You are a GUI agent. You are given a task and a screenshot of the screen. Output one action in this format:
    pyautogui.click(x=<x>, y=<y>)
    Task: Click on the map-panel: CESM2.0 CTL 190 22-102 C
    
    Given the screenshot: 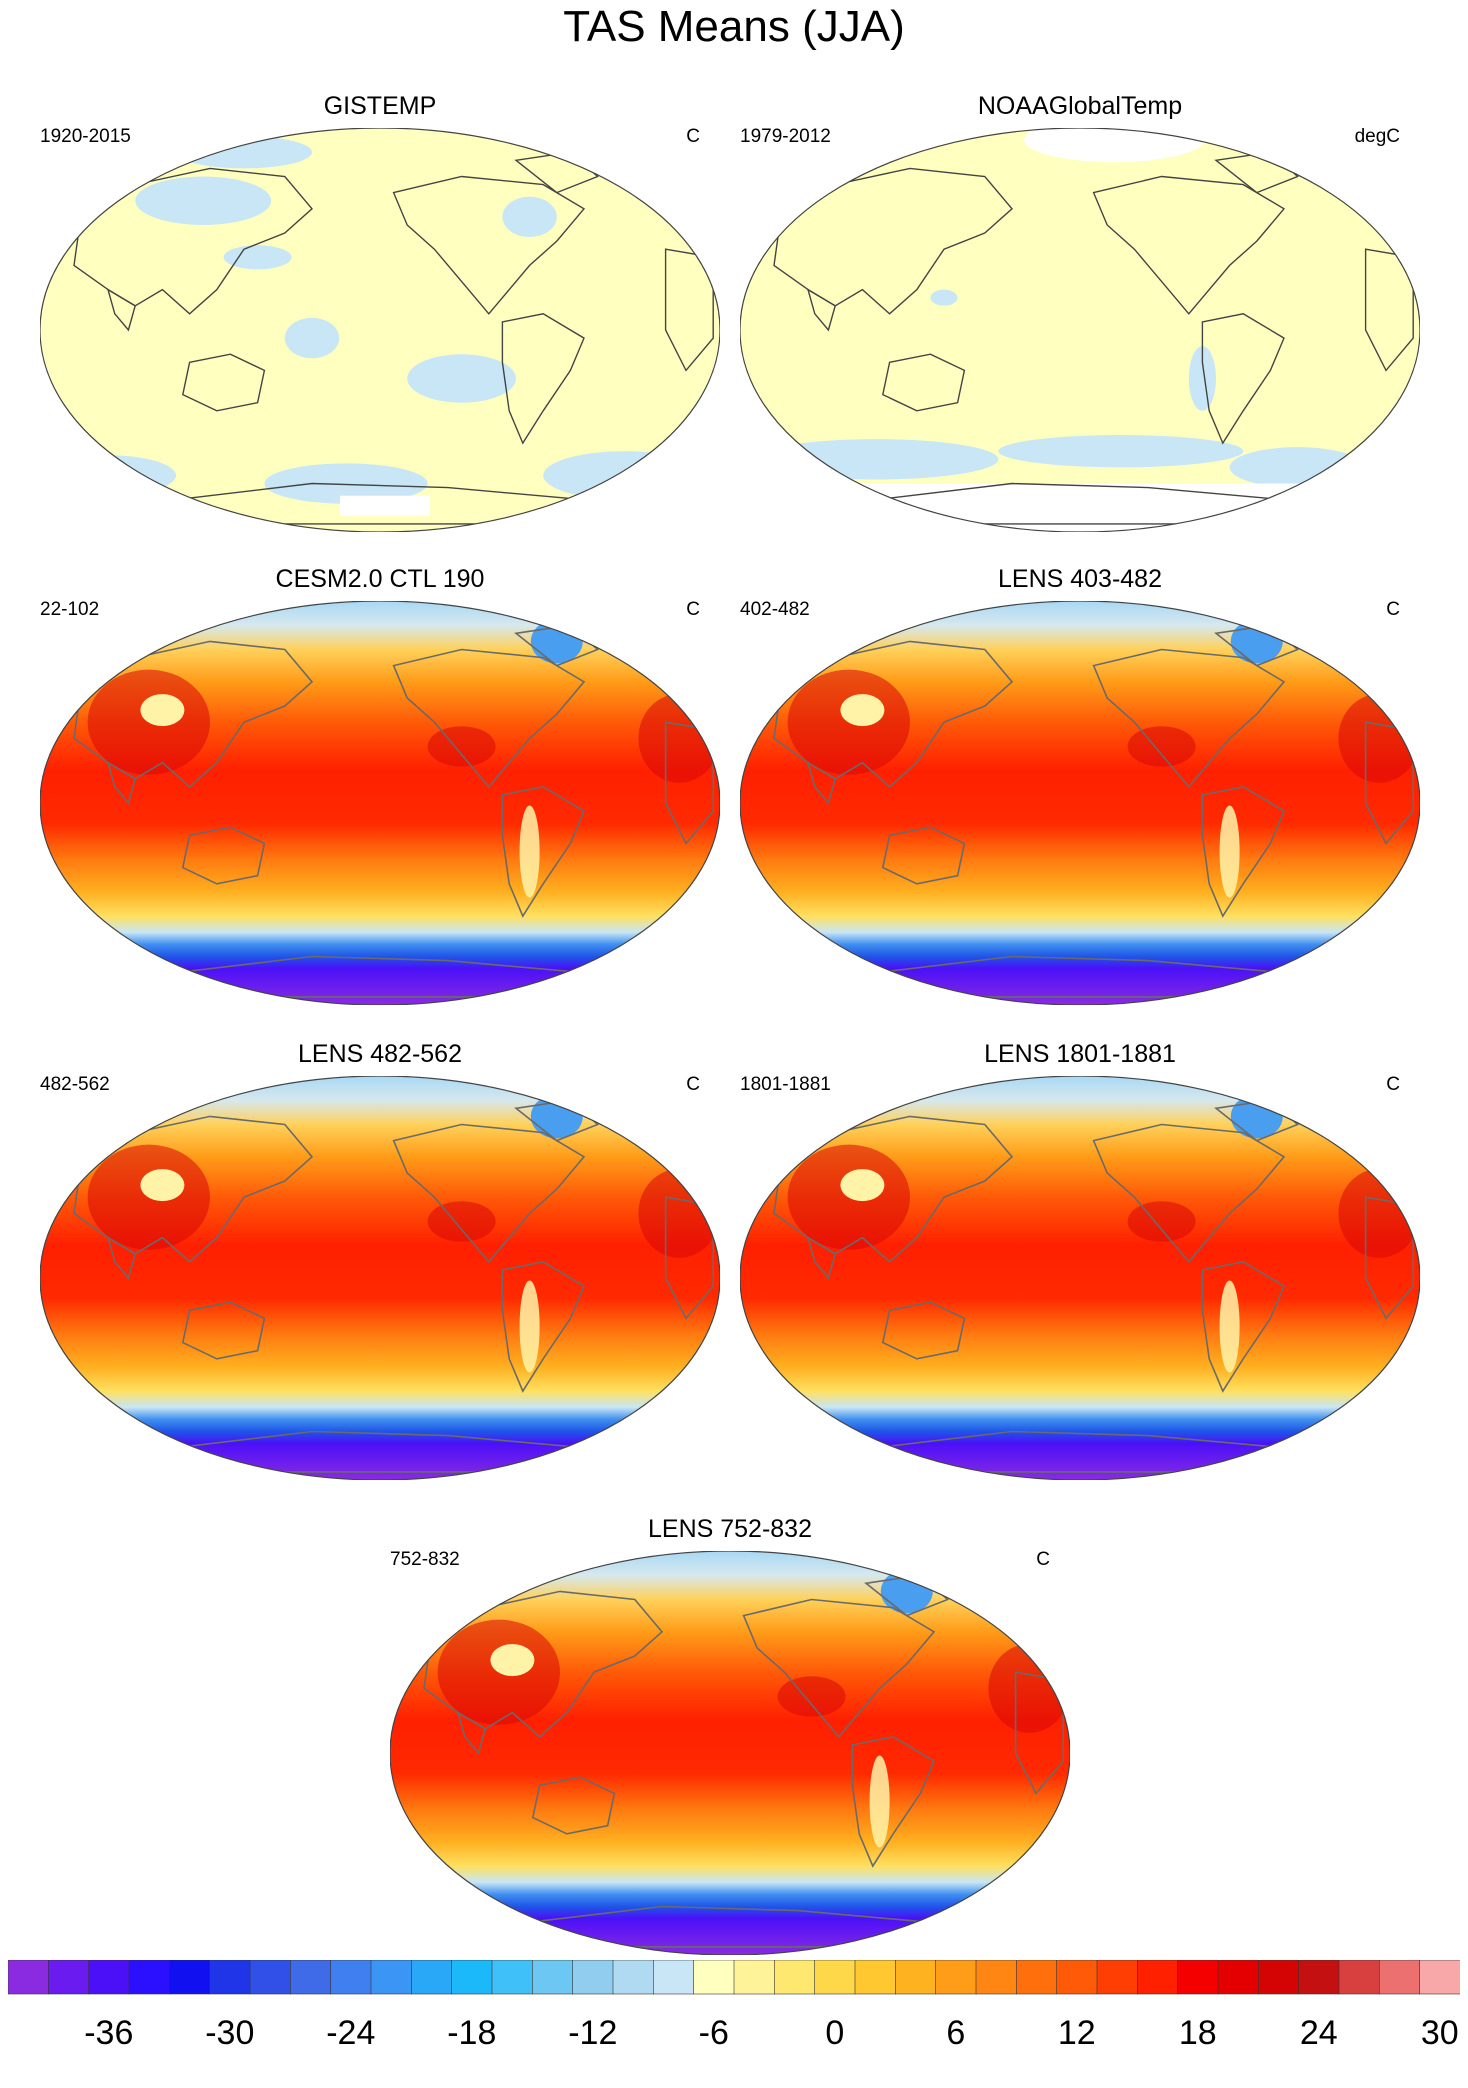 What is the action you would take?
    pyautogui.click(x=380, y=785)
    